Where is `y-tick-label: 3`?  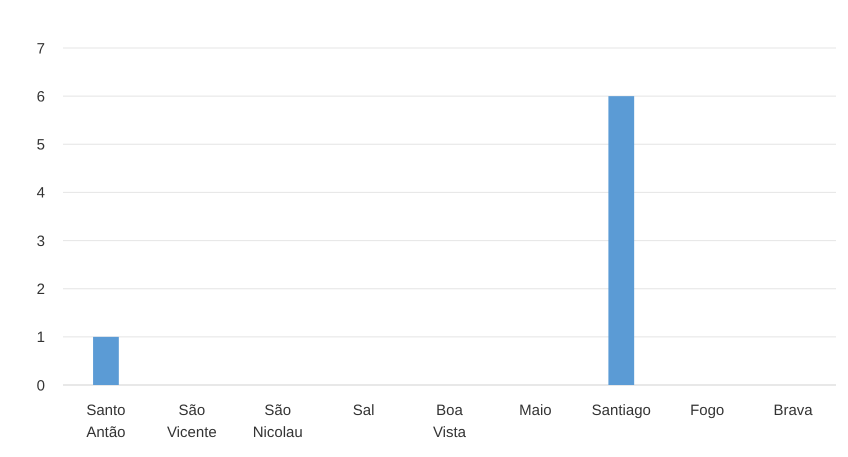
y-tick-label: 3 is located at coordinates (40, 241).